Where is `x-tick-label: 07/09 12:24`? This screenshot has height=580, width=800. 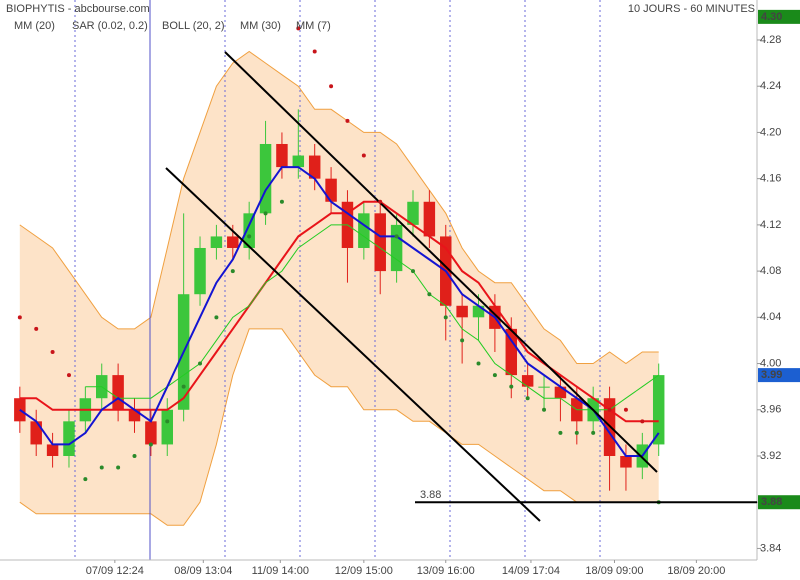 x-tick-label: 07/09 12:24 is located at coordinates (115, 571).